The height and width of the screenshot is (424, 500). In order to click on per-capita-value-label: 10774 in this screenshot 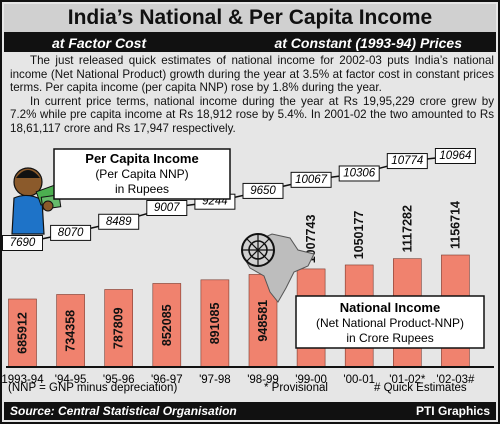, I will do `click(407, 161)`.